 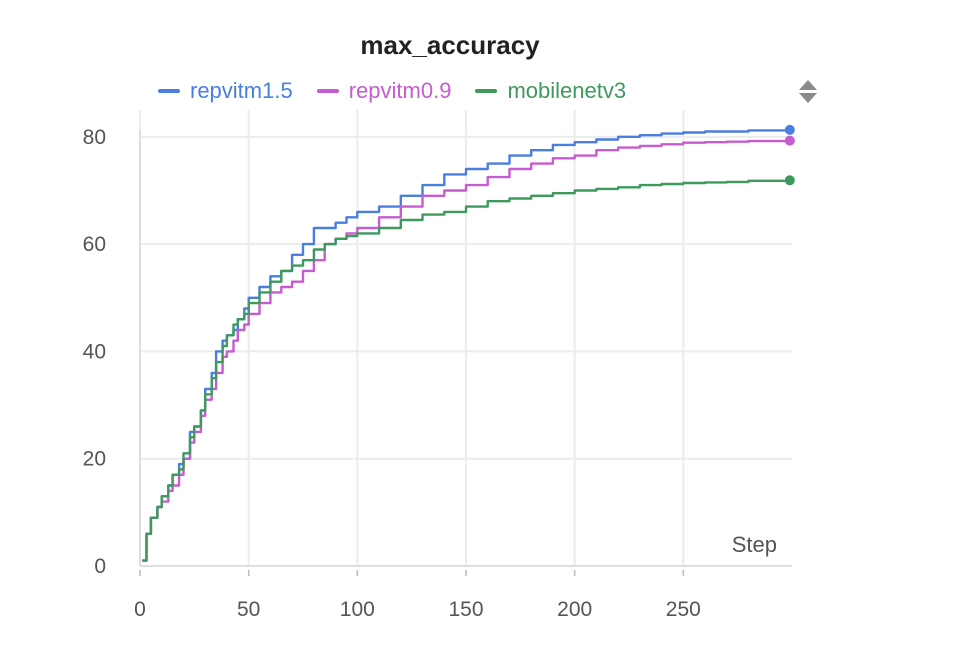 I want to click on chart-title: max_accuracy, so click(x=450, y=45).